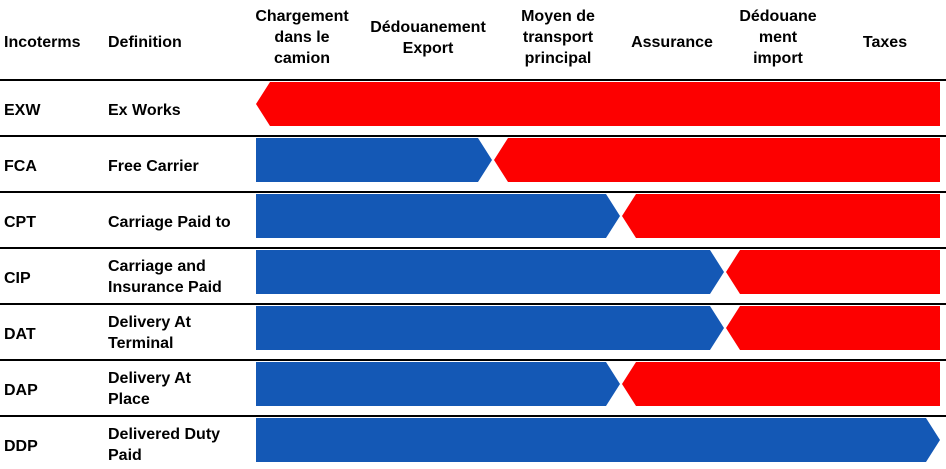 The height and width of the screenshot is (469, 946). I want to click on header-incoterms: Incoterms, so click(42, 42).